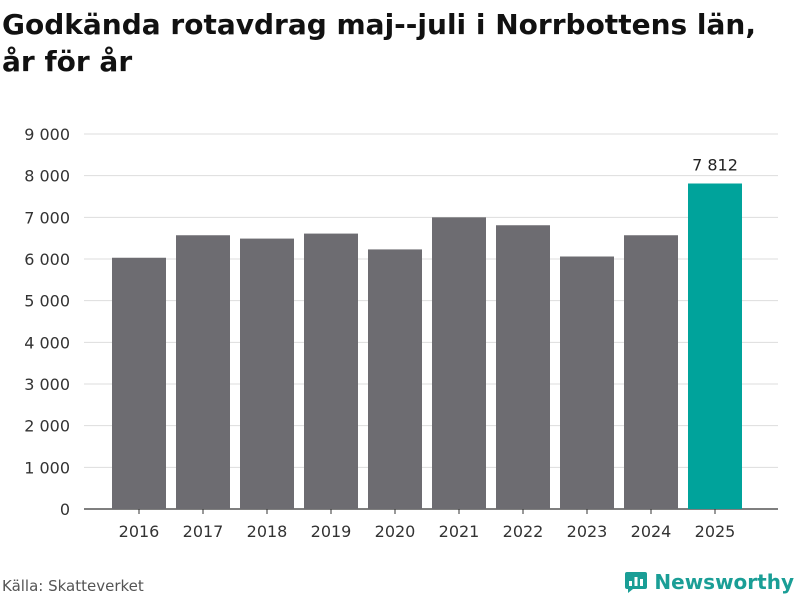 Image resolution: width=800 pixels, height=600 pixels. Describe the element at coordinates (331, 371) in the screenshot. I see `bar-2019` at that location.